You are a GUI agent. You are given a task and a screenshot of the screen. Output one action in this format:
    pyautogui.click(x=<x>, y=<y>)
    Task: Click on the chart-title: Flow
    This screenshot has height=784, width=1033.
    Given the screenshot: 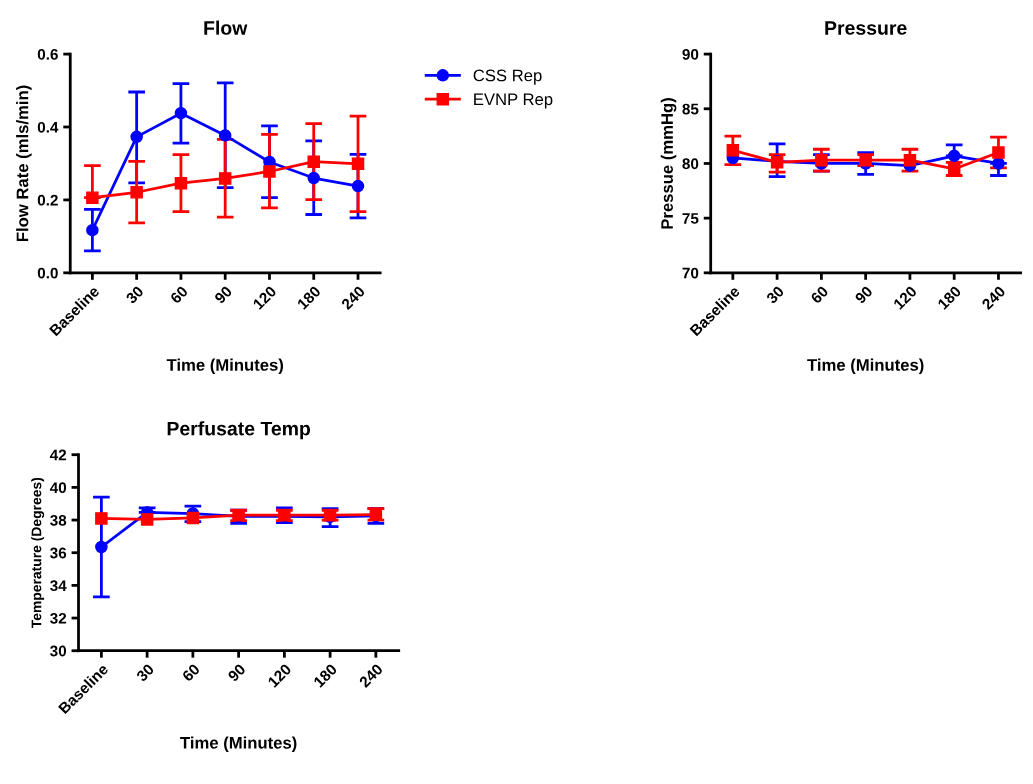 What is the action you would take?
    pyautogui.click(x=226, y=27)
    